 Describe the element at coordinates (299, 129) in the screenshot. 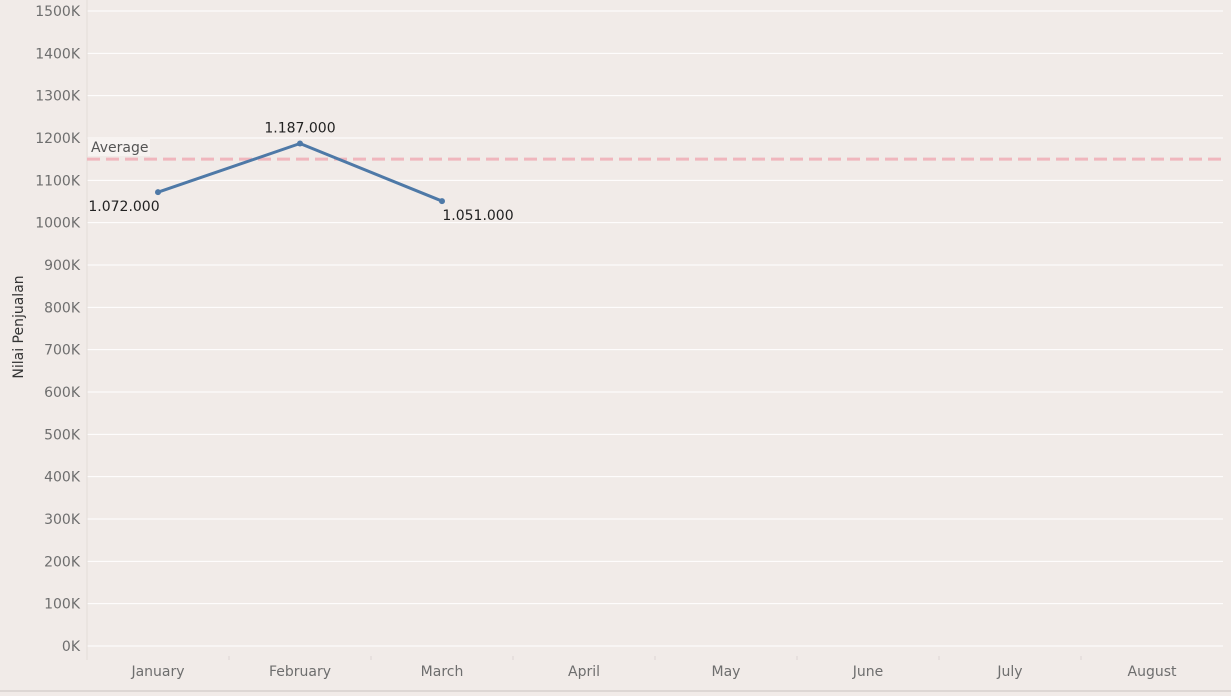

I see `data-label: 1.187.000` at that location.